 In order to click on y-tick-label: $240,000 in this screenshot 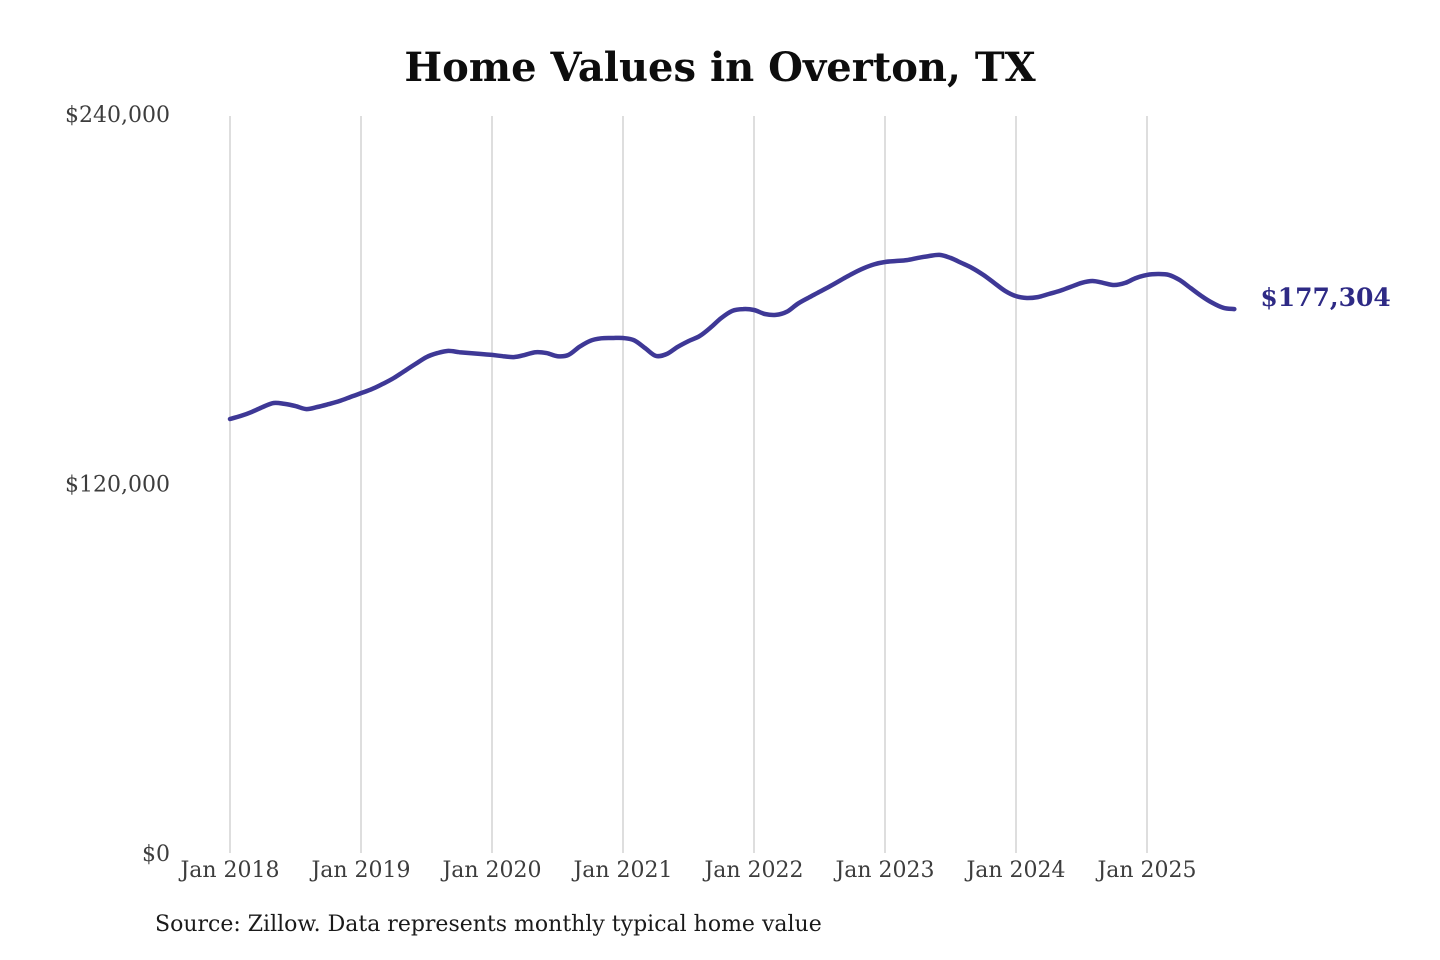, I will do `click(117, 115)`.